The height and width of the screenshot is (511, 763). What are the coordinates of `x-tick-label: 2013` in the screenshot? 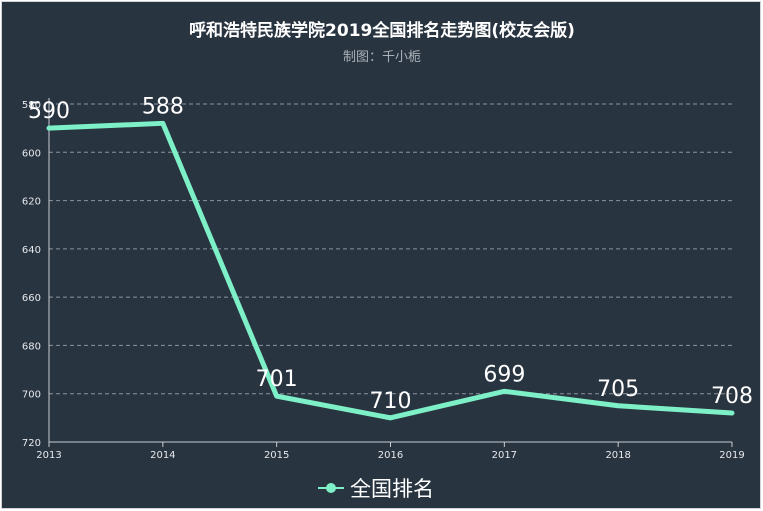 It's located at (48, 455).